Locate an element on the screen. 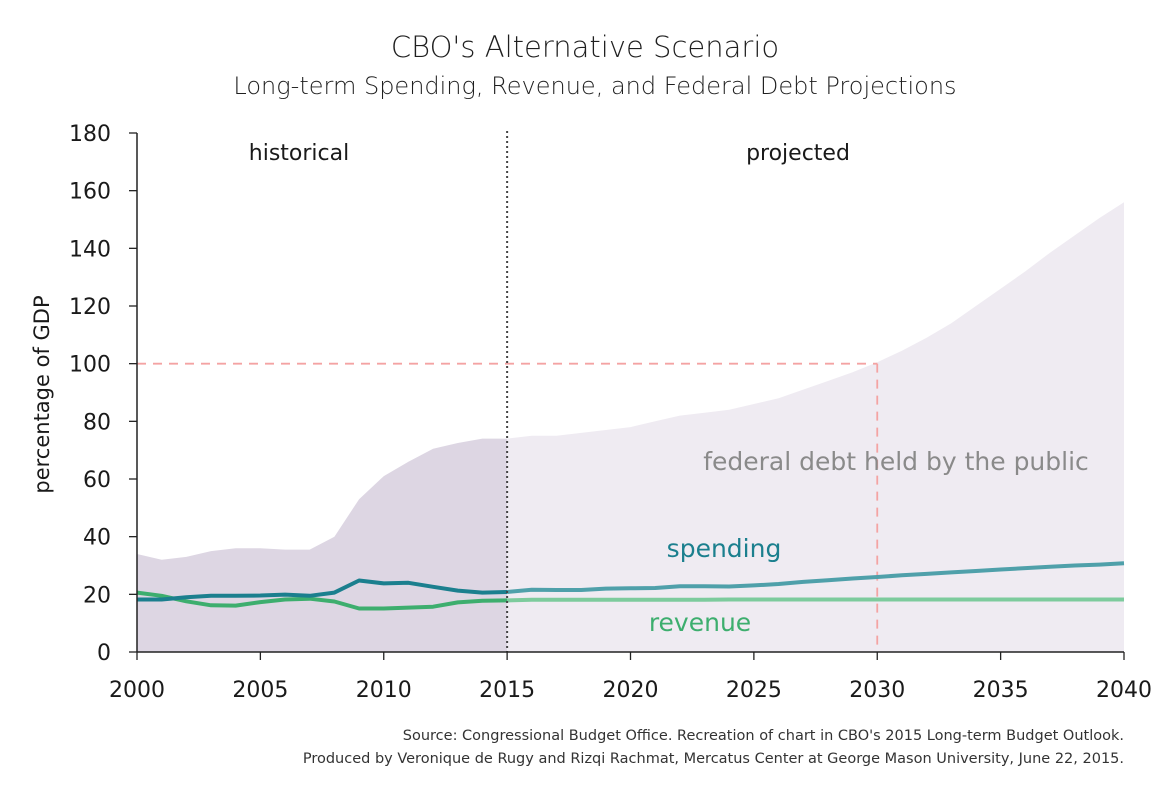 This screenshot has width=1170, height=796. y-tick-label: 160 is located at coordinates (90, 192).